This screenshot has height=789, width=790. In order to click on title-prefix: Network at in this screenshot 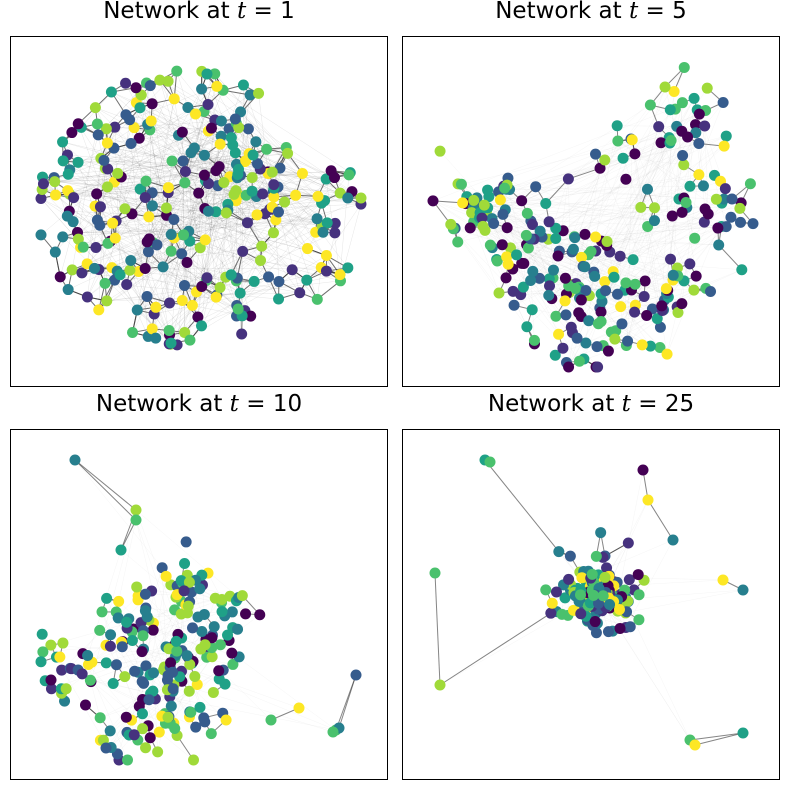, I will do `click(554, 404)`.